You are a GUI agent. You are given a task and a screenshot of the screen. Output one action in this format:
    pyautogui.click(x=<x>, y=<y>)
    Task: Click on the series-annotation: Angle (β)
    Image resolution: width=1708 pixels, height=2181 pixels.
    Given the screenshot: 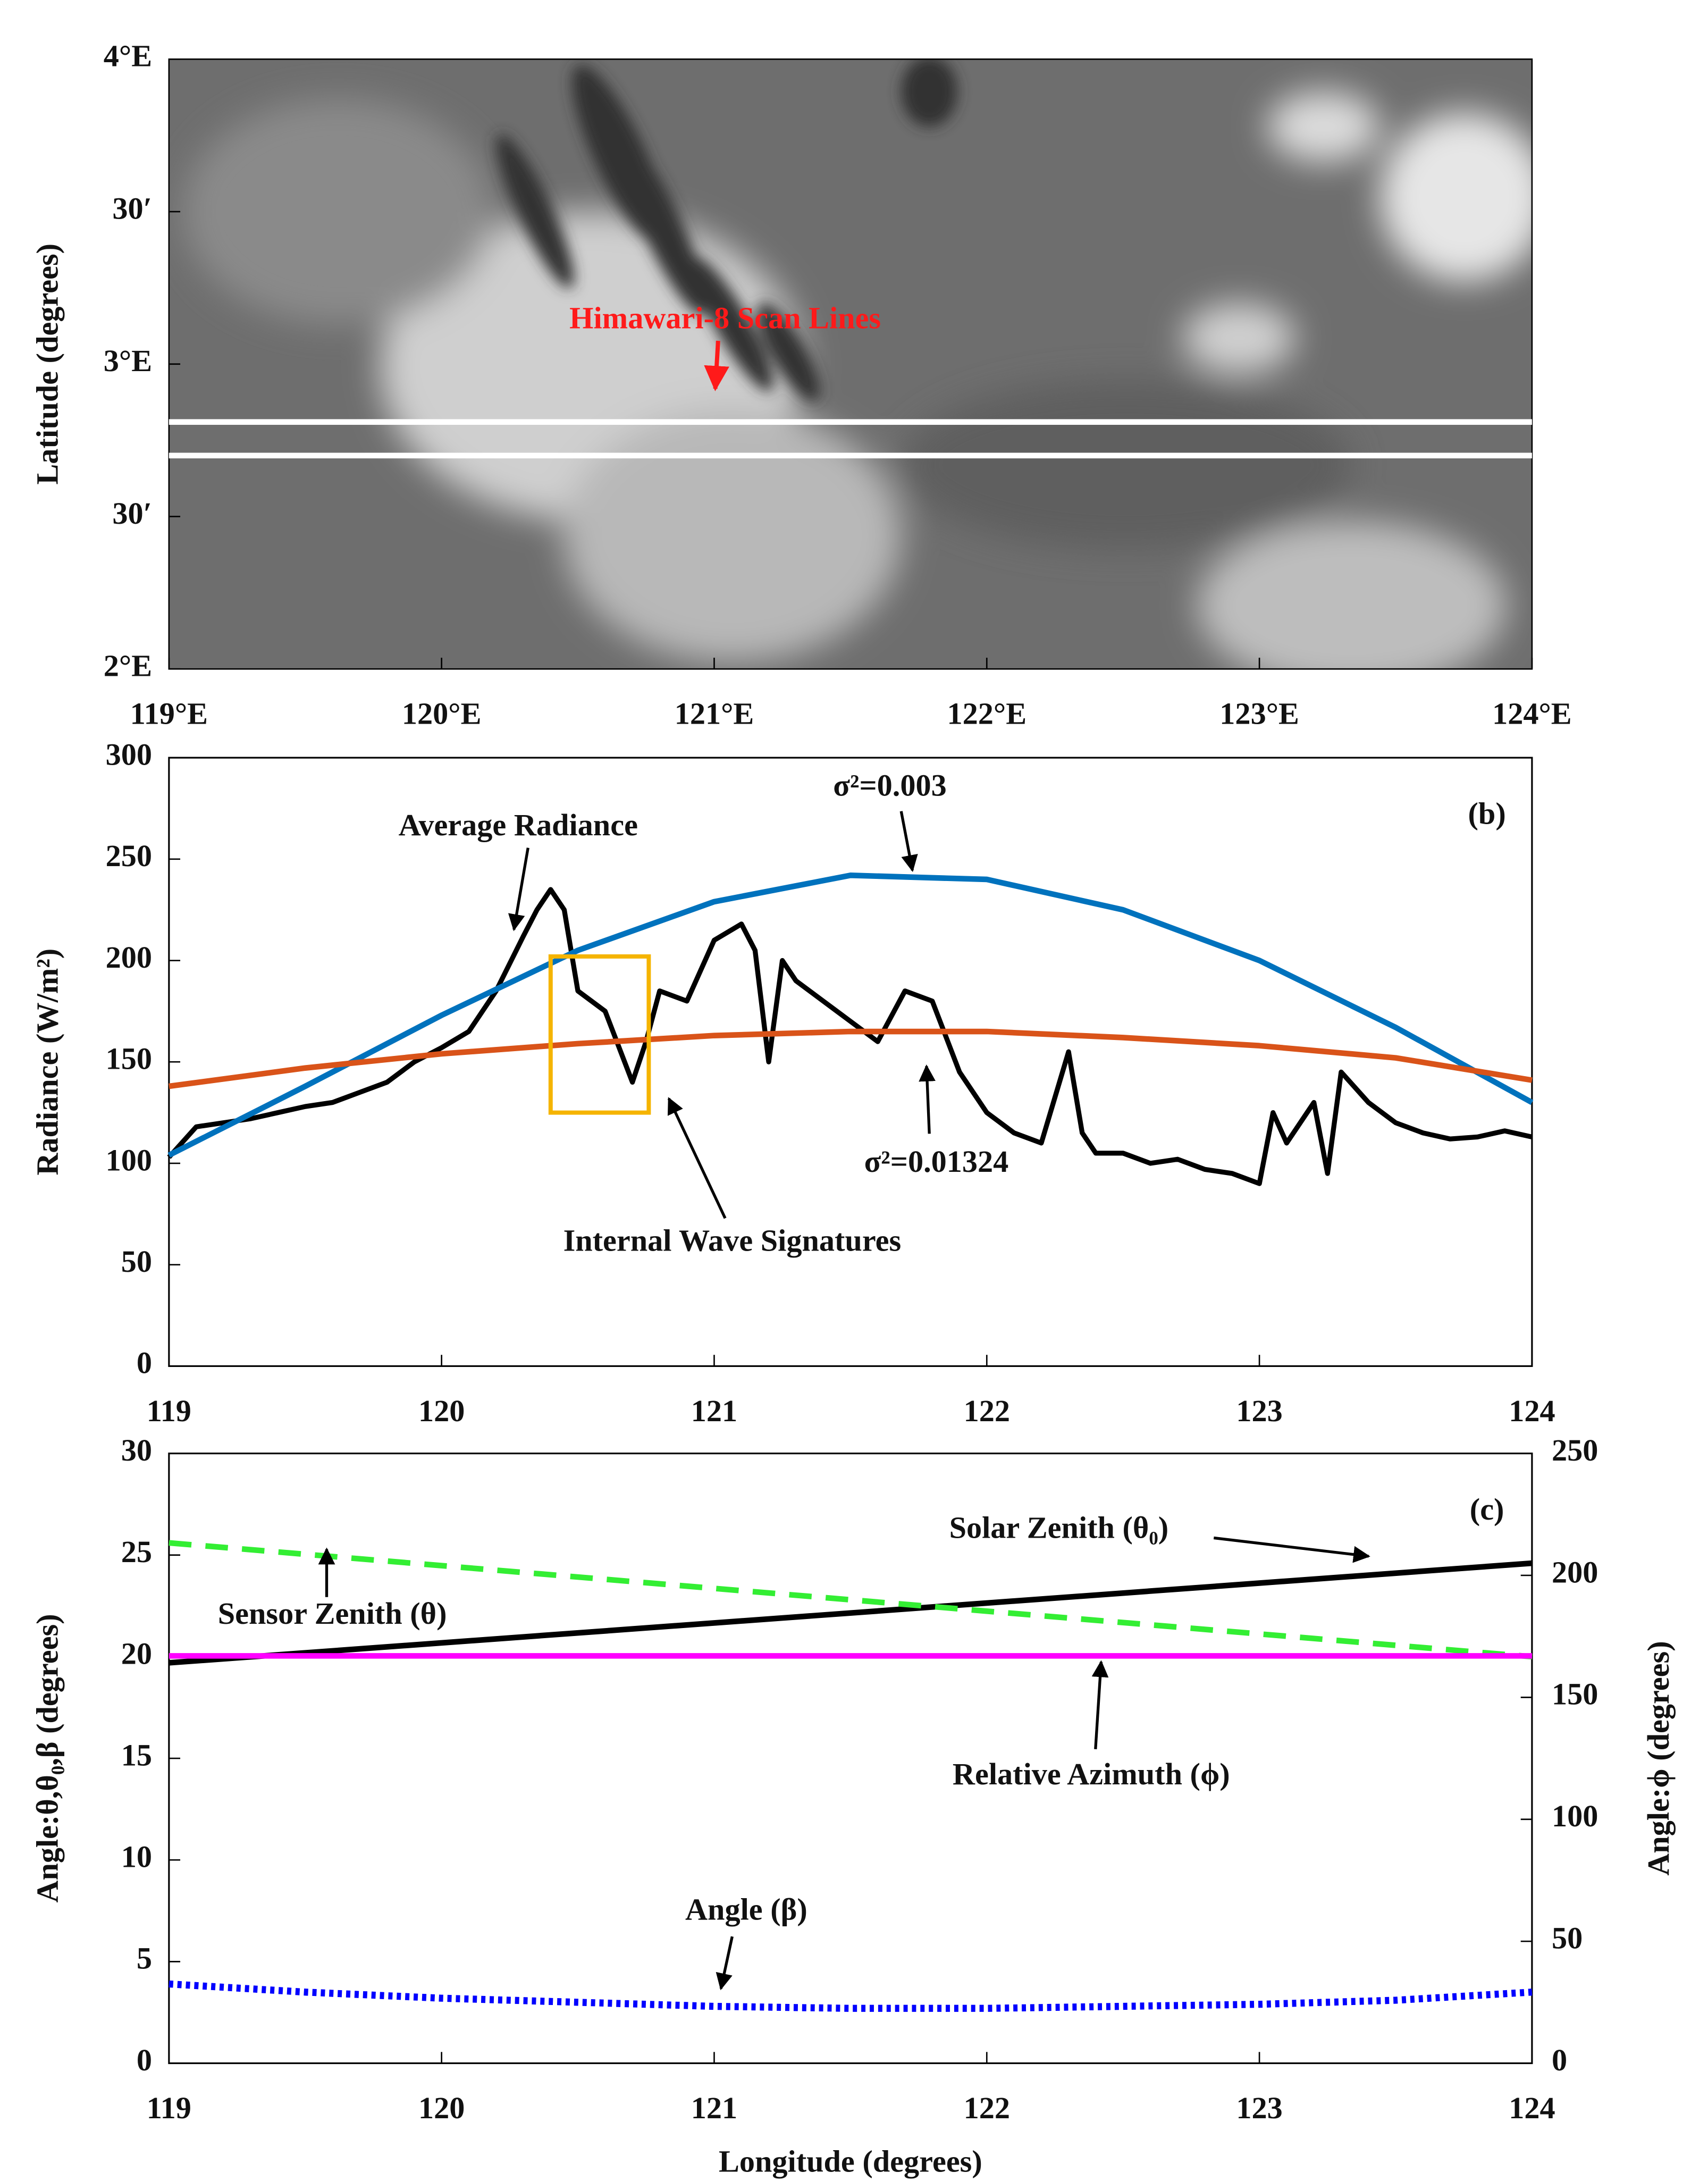 What is the action you would take?
    pyautogui.click(x=746, y=1909)
    